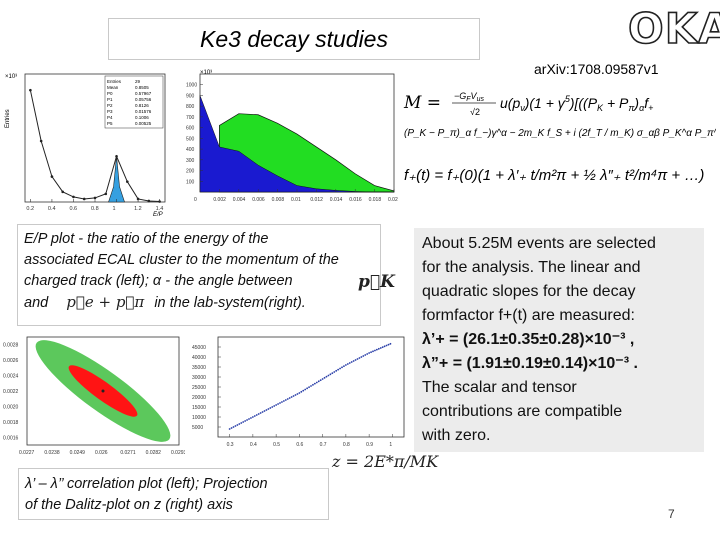  I want to click on y-tick-label: 400, so click(190, 150).